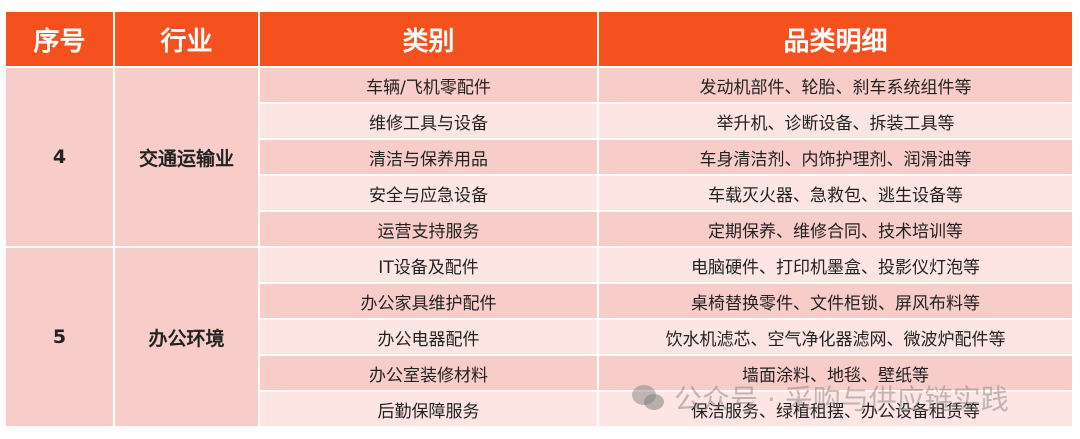 The image size is (1080, 439). I want to click on header-industry: 行业, so click(186, 39).